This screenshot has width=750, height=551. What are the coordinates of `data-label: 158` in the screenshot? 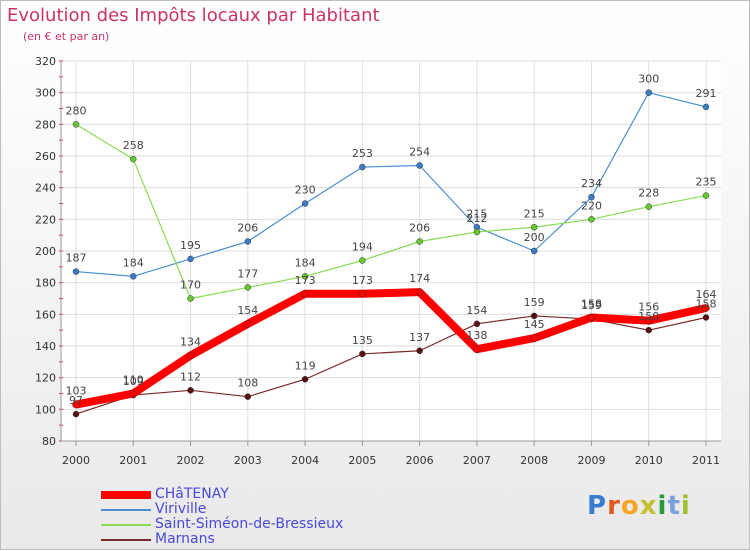 It's located at (706, 304).